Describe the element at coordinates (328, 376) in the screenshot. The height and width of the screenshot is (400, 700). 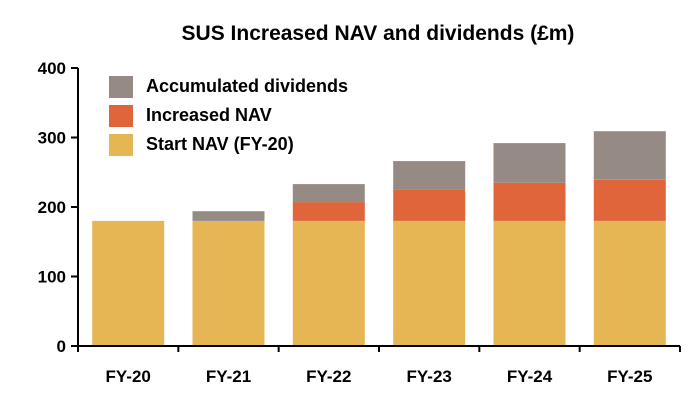
I see `x-tick-label: FY-22` at that location.